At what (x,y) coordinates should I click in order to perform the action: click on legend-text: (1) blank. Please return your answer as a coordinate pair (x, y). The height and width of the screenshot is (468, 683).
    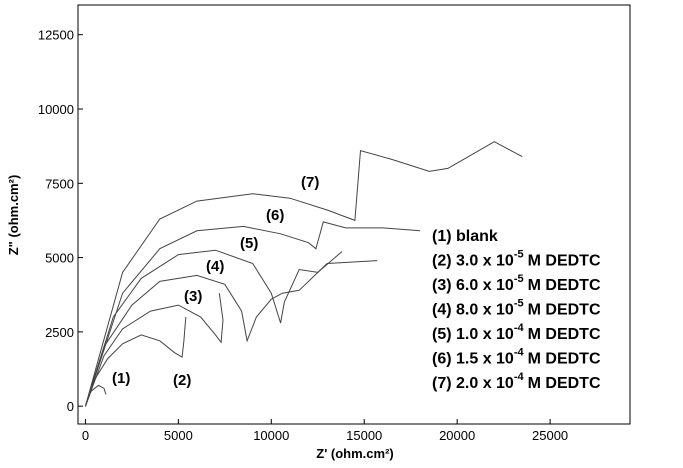
    Looking at the image, I should click on (465, 236).